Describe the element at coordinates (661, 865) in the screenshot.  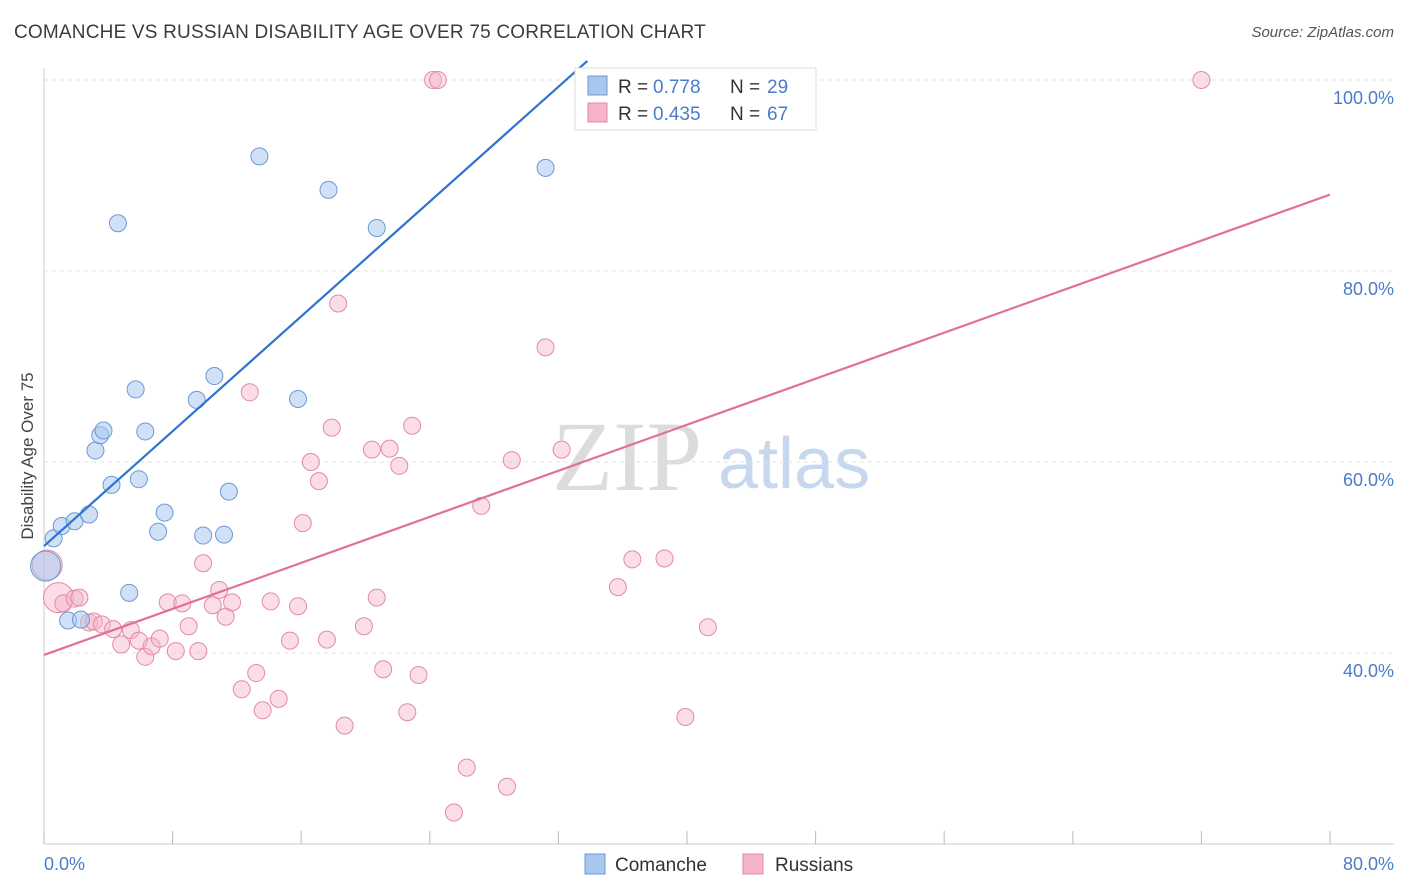
I see `legend-comanche-label: Comanche` at that location.